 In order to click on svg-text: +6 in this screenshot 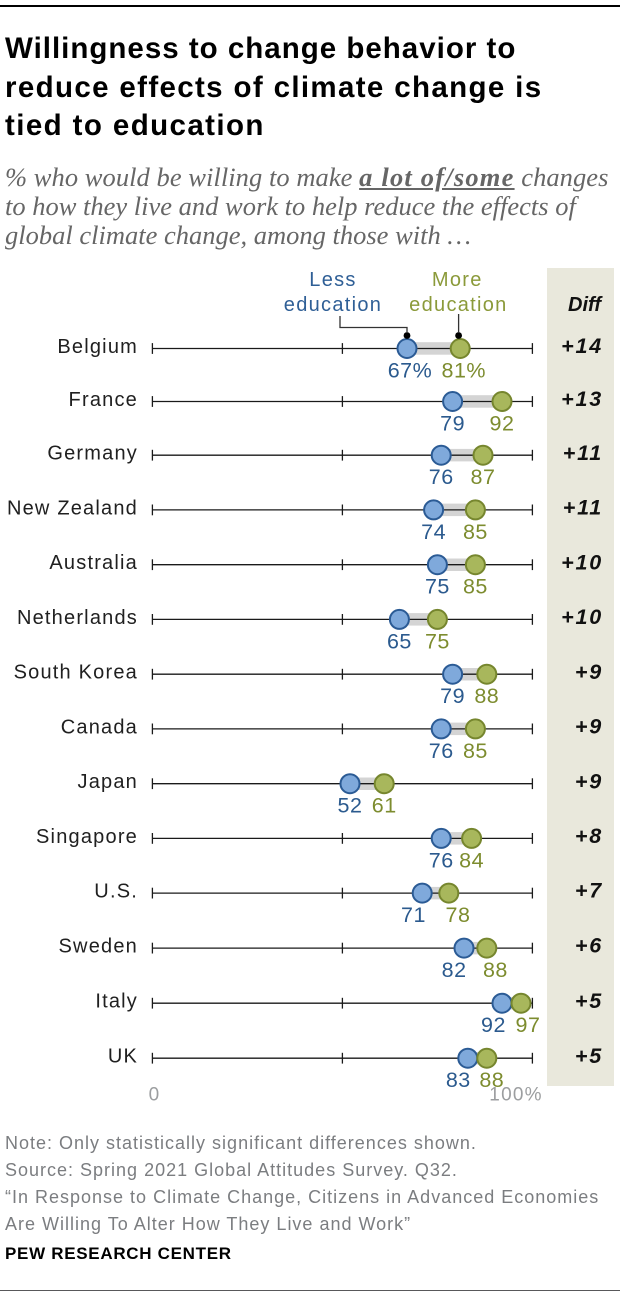, I will do `click(589, 946)`.